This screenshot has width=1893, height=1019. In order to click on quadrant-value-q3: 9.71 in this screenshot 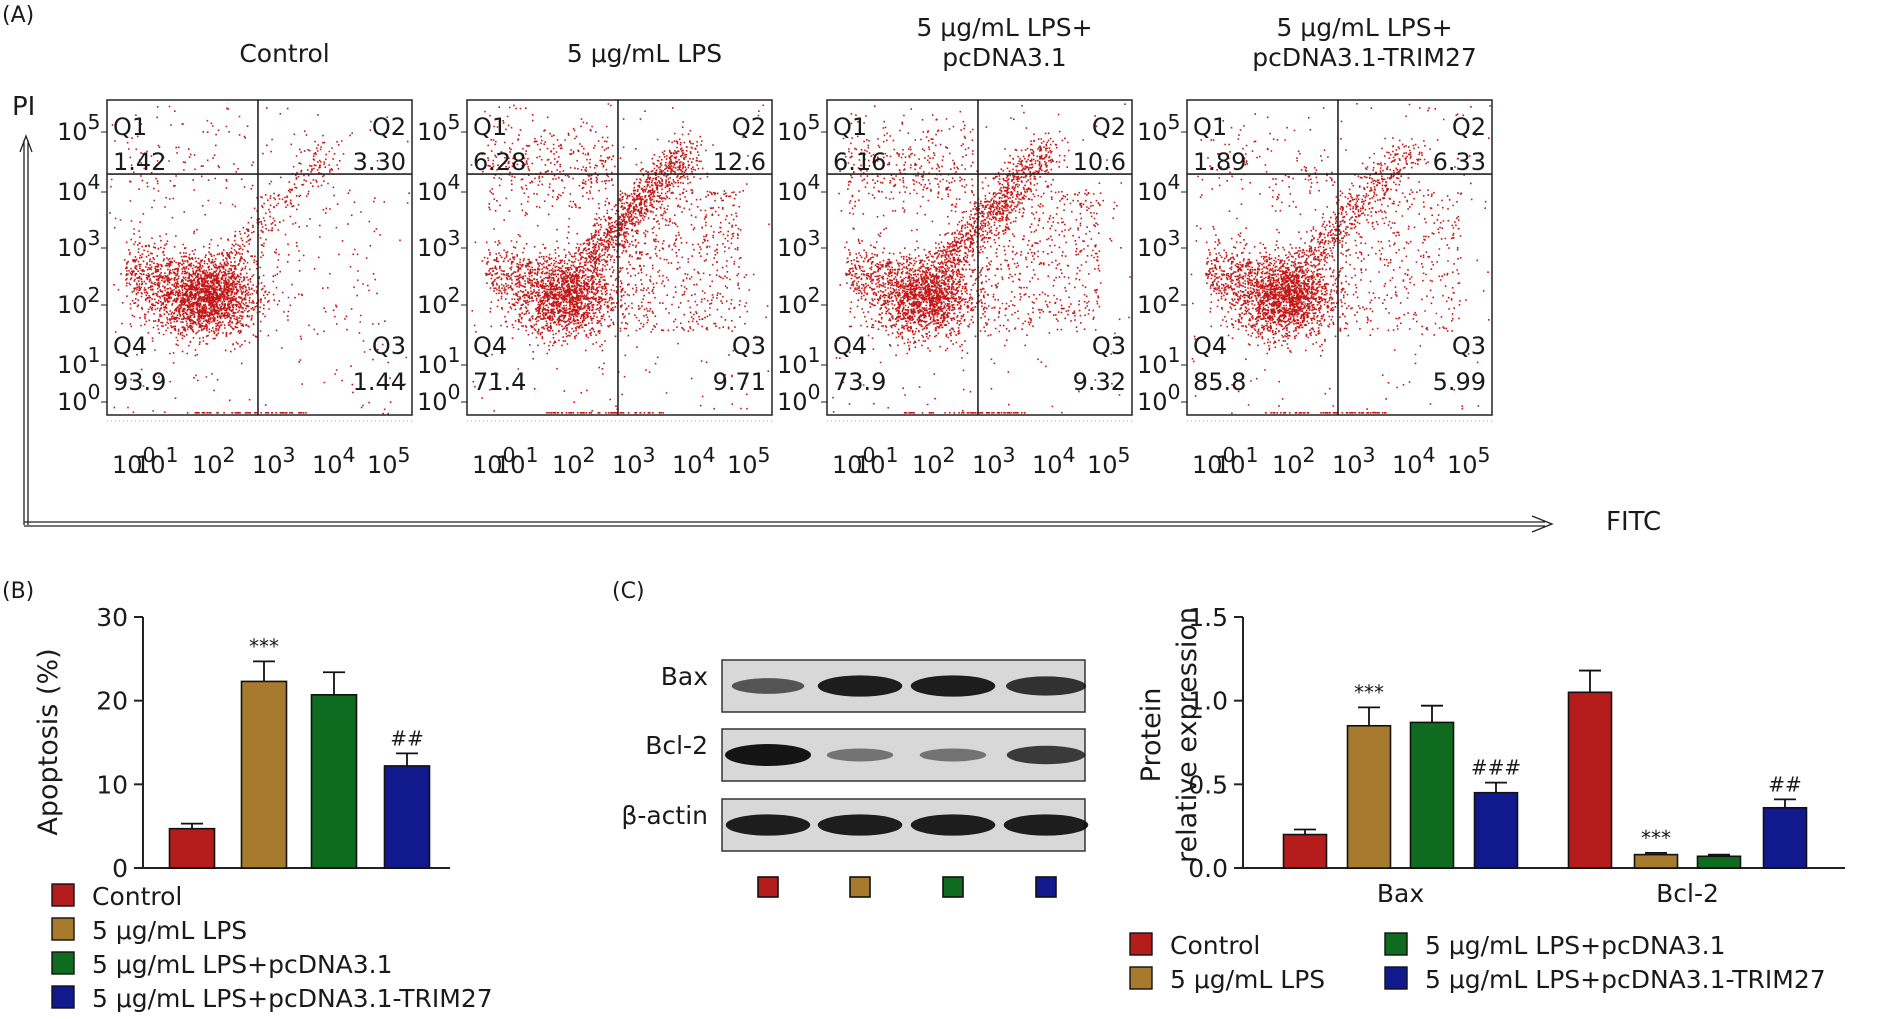, I will do `click(739, 382)`.